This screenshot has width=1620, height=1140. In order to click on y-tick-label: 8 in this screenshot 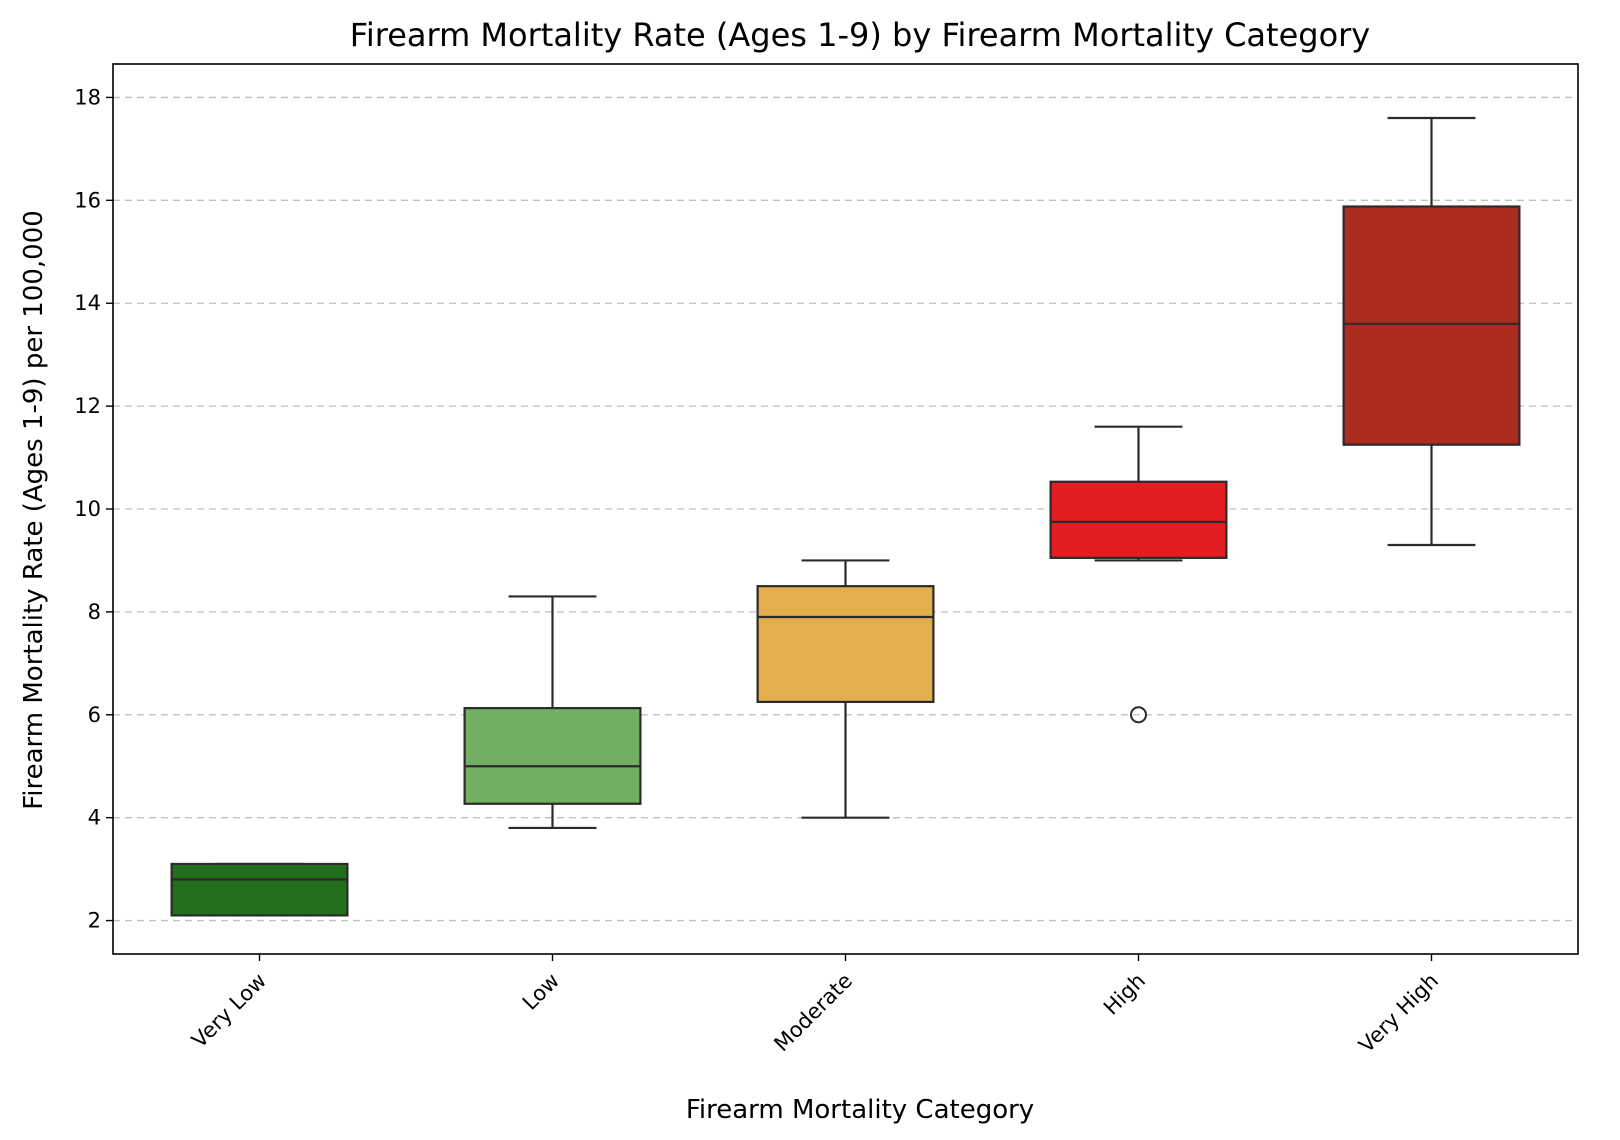, I will do `click(94, 612)`.